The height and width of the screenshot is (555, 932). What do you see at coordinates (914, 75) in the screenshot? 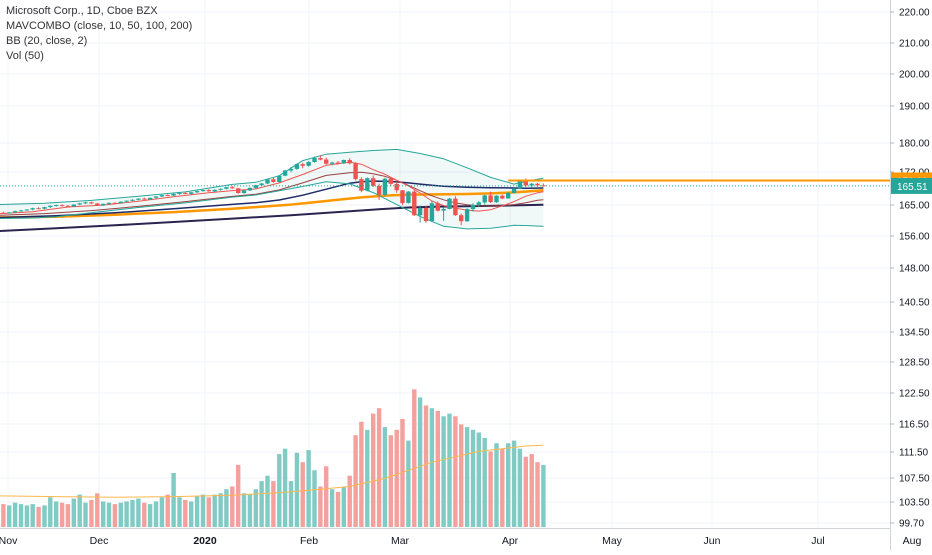
I see `price-tick-label: 200.00` at bounding box center [914, 75].